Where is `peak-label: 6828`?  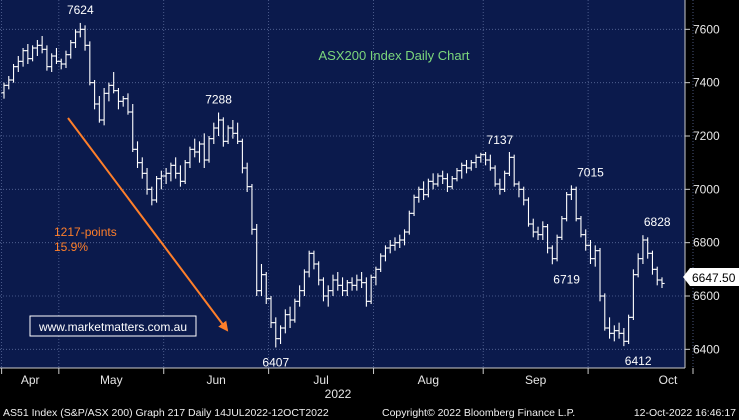
peak-label: 6828 is located at coordinates (657, 222).